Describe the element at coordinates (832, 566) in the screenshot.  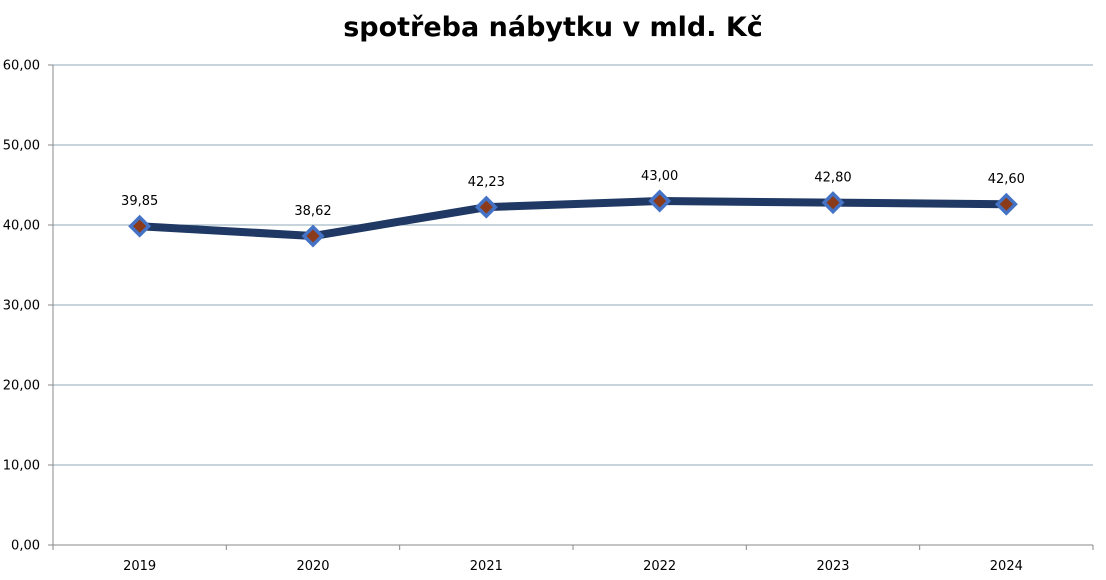
I see `x-tick-label: 2023` at that location.